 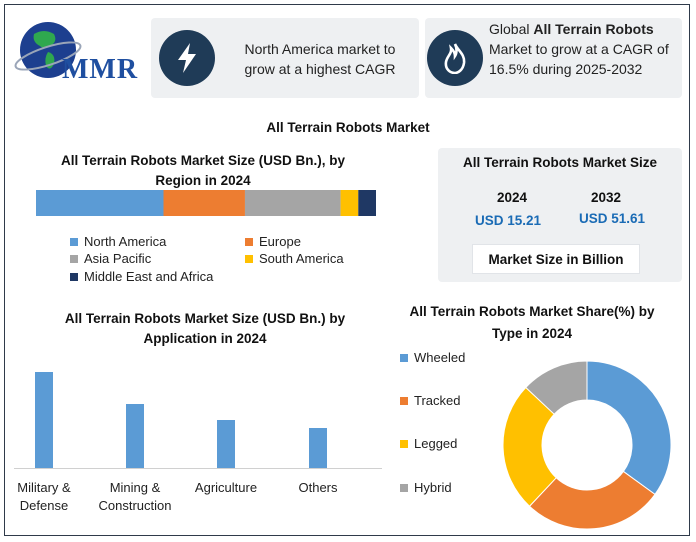 What do you see at coordinates (125, 241) in the screenshot?
I see `legend-label: North America` at bounding box center [125, 241].